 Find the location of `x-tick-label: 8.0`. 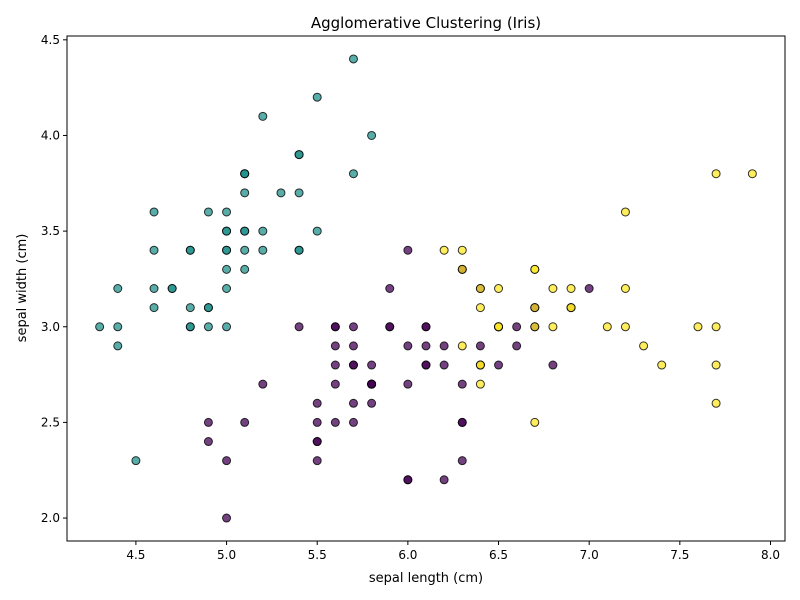

x-tick-label: 8.0 is located at coordinates (770, 555).